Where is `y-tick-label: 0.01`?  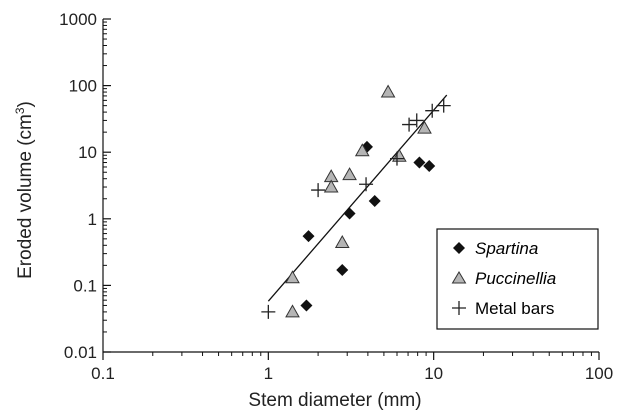 y-tick-label: 0.01 is located at coordinates (80, 352).